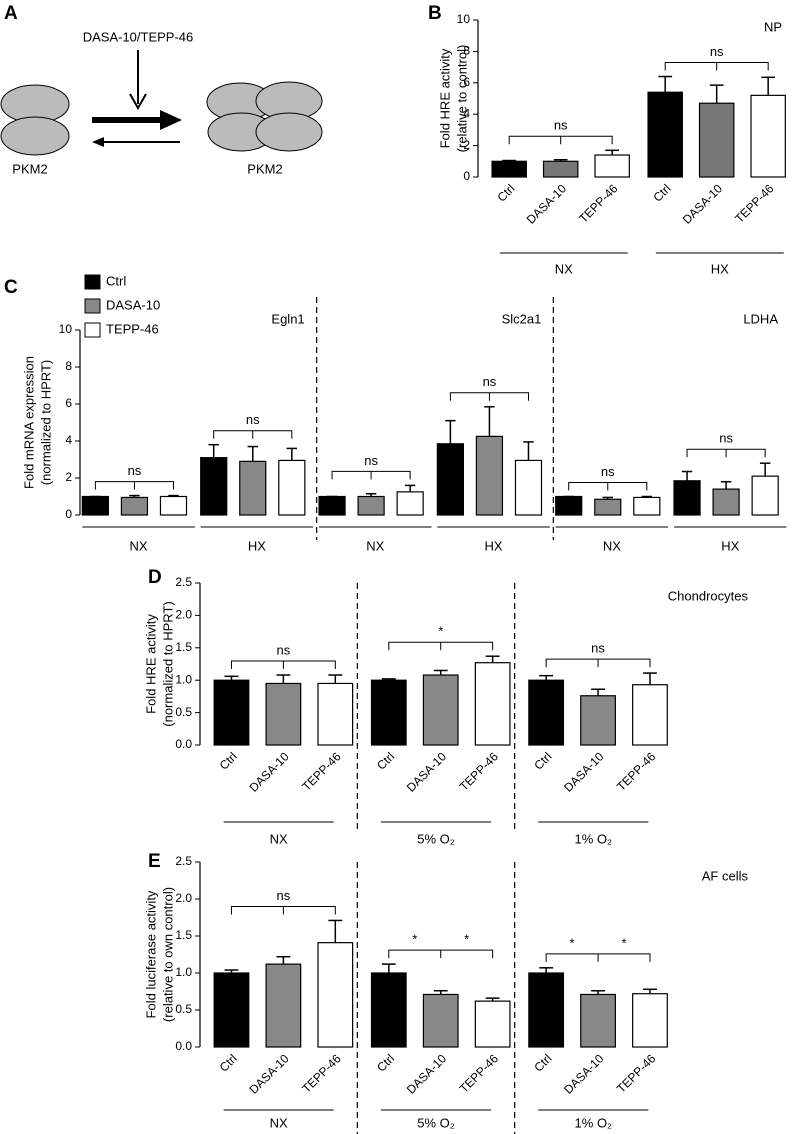 The height and width of the screenshot is (1134, 796). What do you see at coordinates (68, 477) in the screenshot?
I see `y-tick-label: 2` at bounding box center [68, 477].